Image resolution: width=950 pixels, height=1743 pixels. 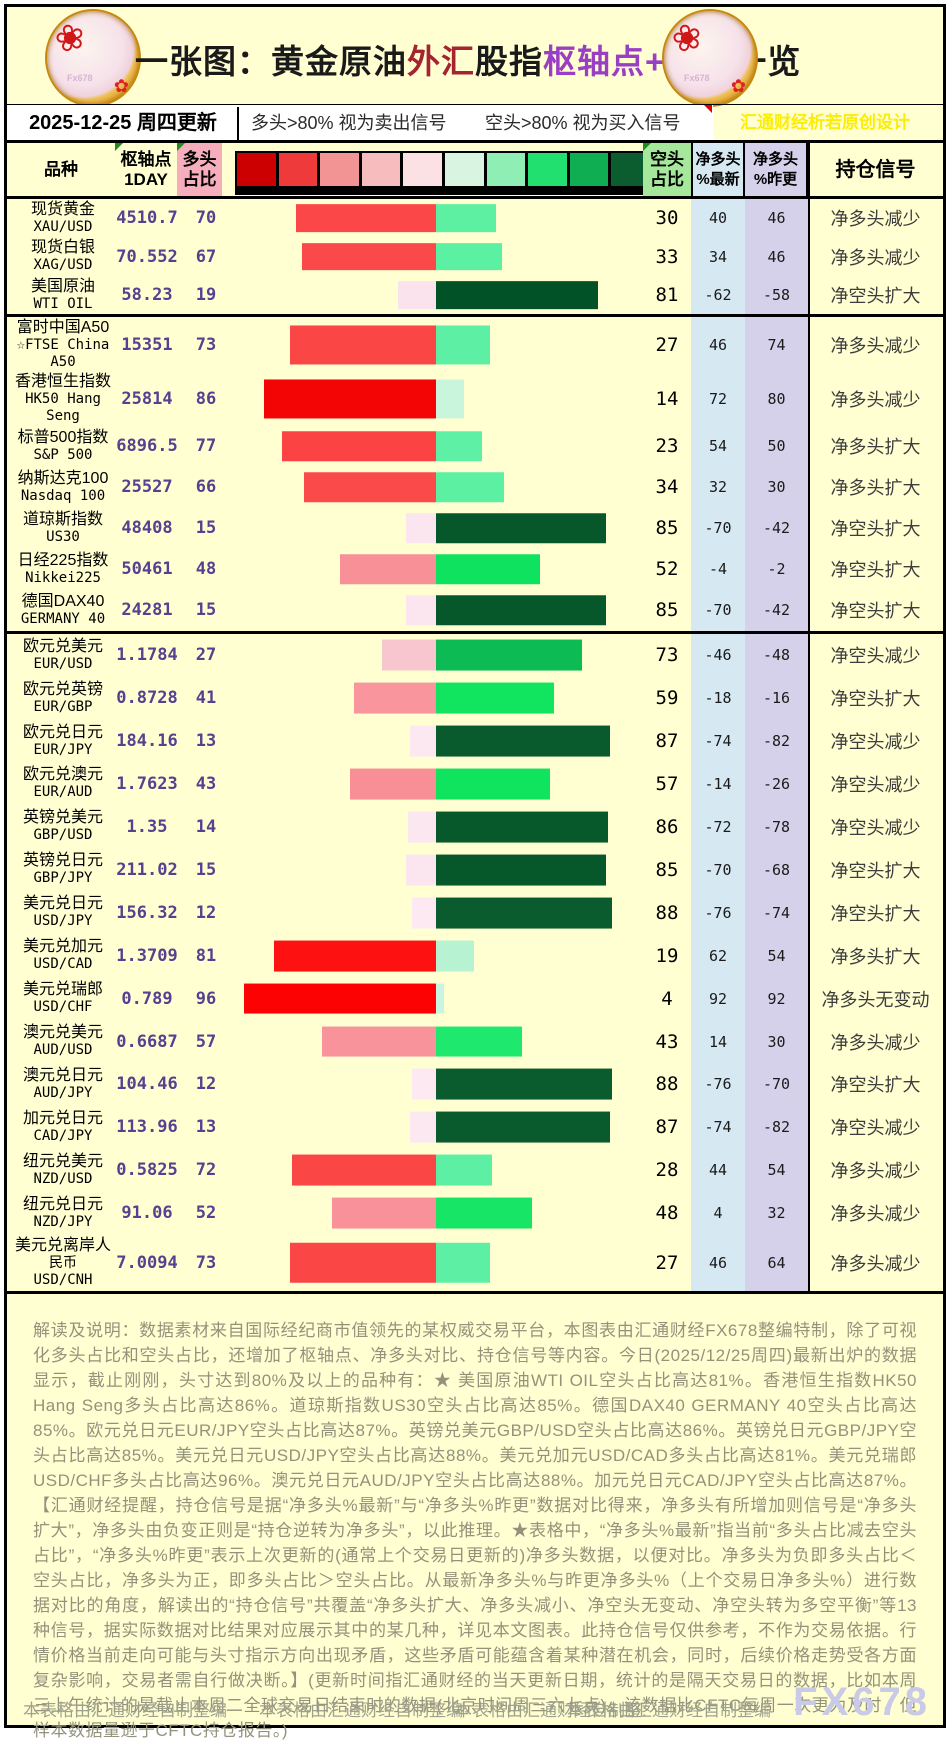 I want to click on short-ratio-value: 23, so click(x=667, y=446).